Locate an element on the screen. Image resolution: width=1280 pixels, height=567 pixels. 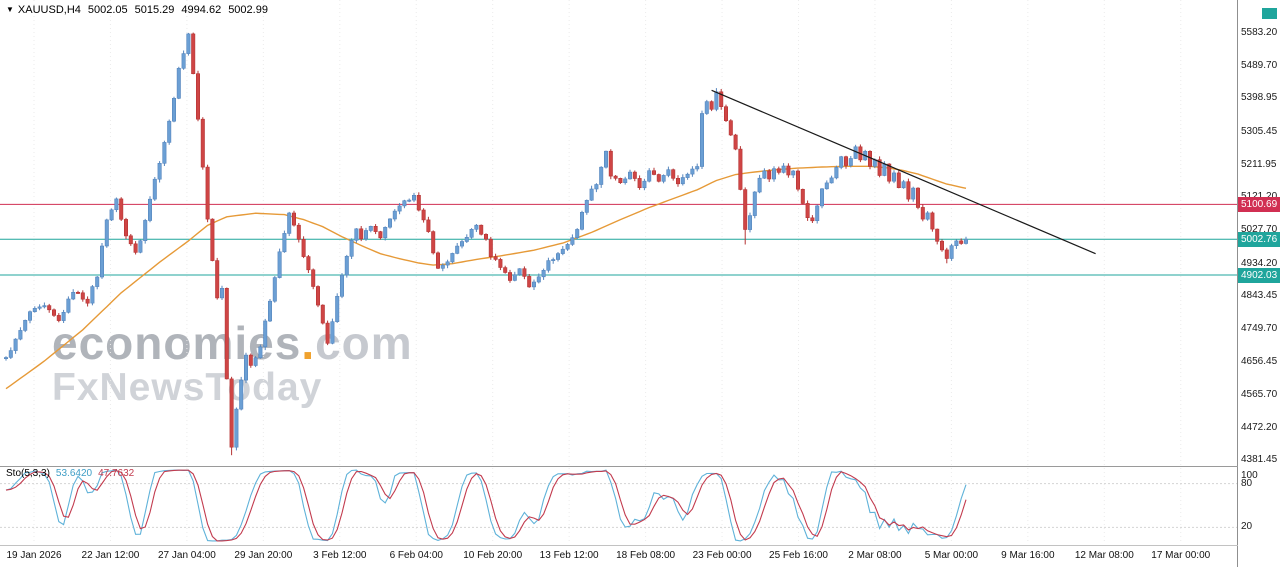
time-axis-label: 10 Feb 20:00 is located at coordinates (493, 555).